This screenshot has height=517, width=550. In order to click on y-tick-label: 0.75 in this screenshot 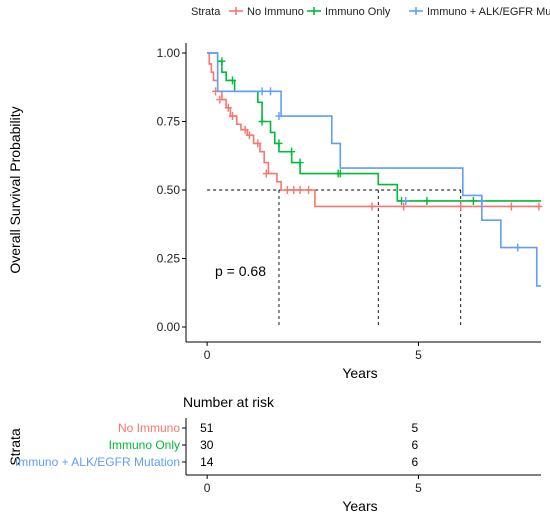, I will do `click(169, 122)`.